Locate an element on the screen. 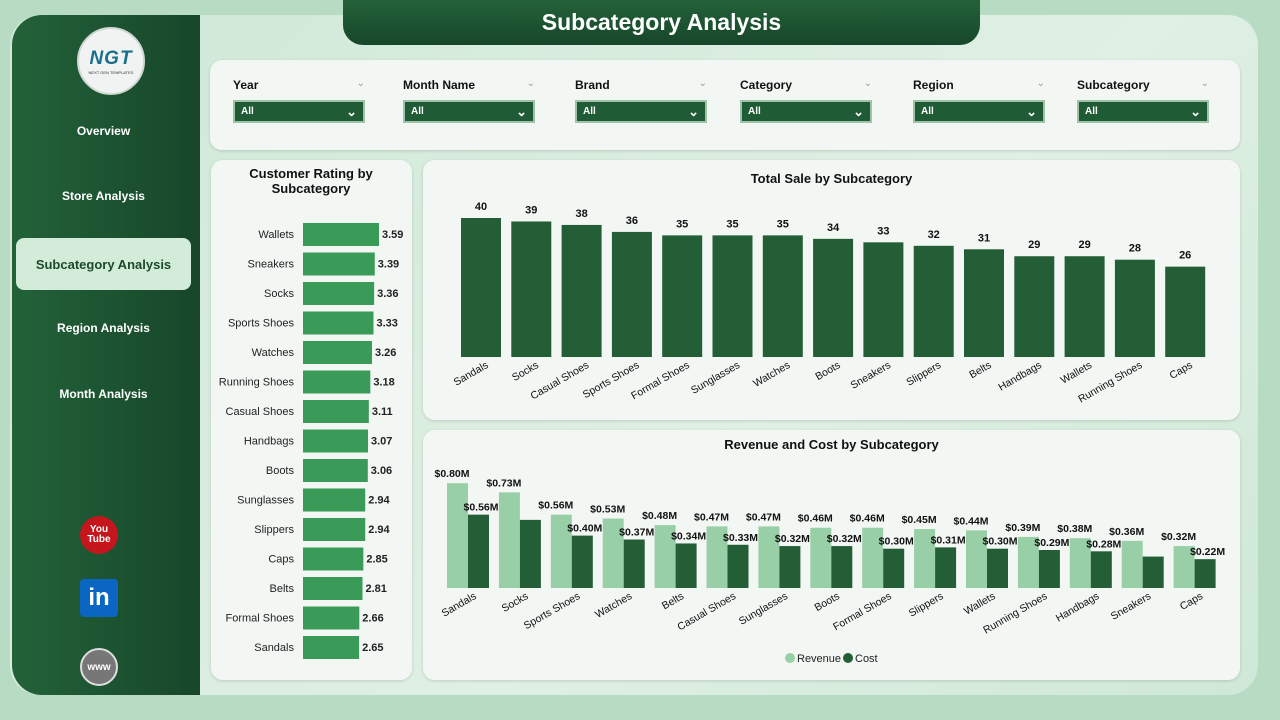 This screenshot has width=1280, height=720. filter-year: Year ⌄ All ⌄ is located at coordinates (299, 100).